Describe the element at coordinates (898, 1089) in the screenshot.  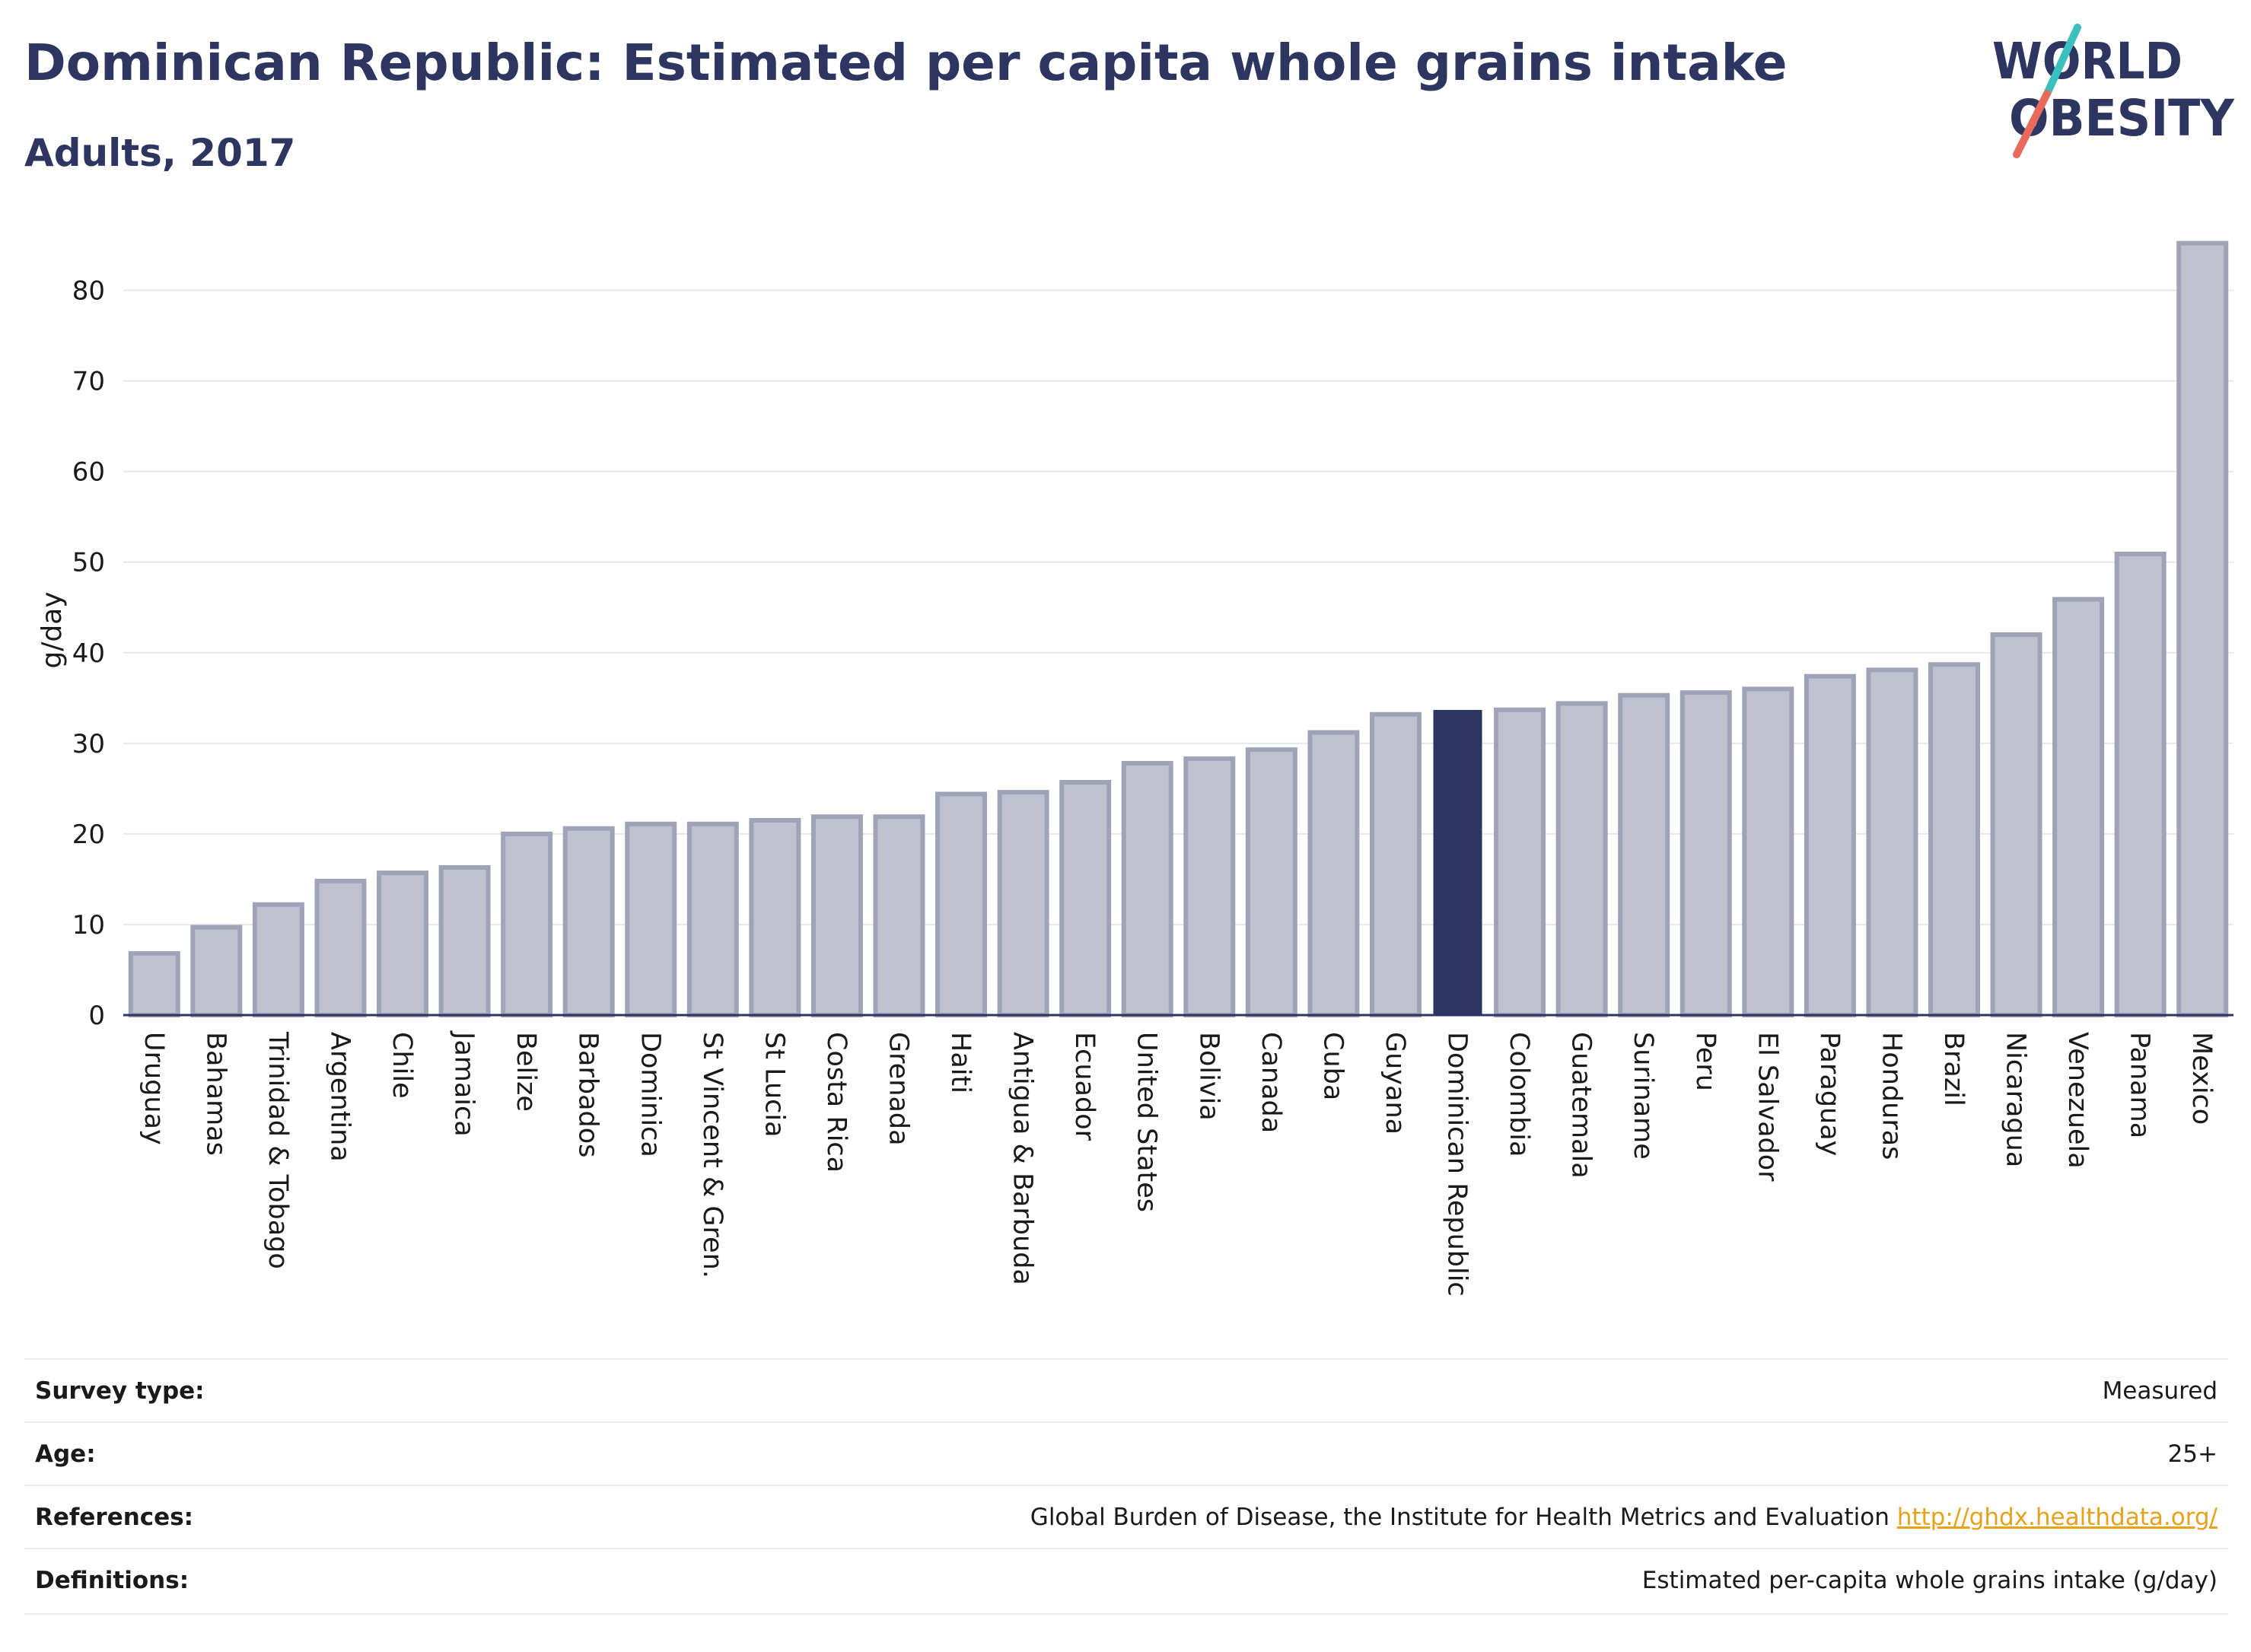
I see `x-tick-label: Grenada` at that location.